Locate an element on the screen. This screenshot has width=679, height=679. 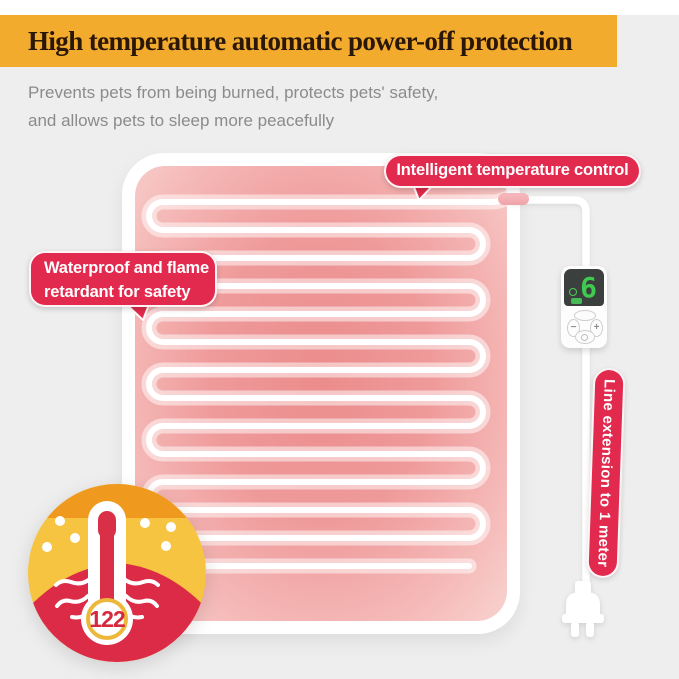
power-plug-icon is located at coordinates (583, 609).